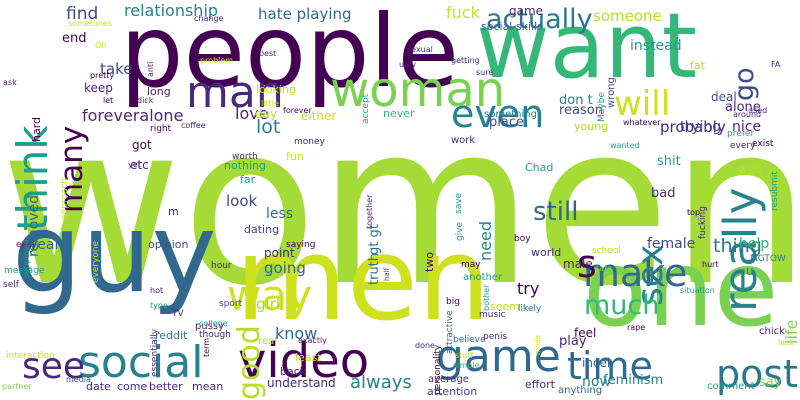  What do you see at coordinates (11, 285) in the screenshot?
I see `word: self` at bounding box center [11, 285].